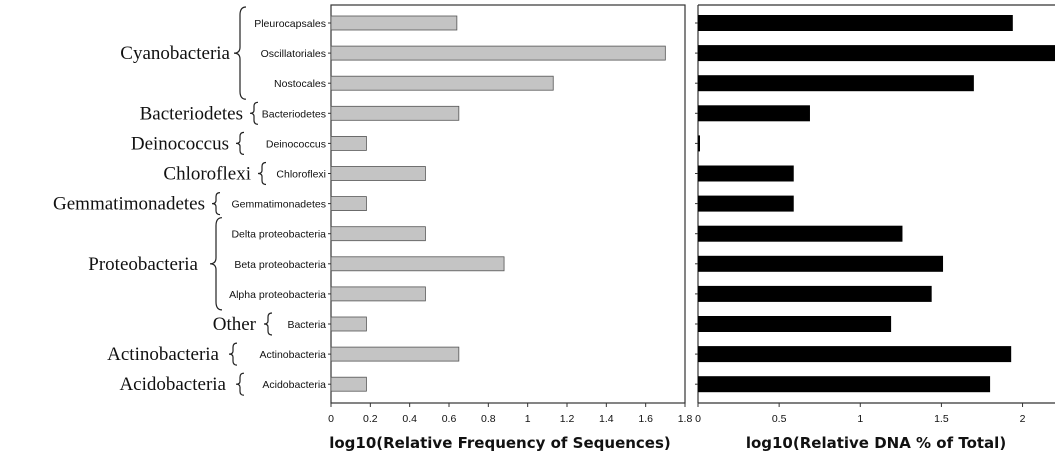 The image size is (1055, 457). What do you see at coordinates (779, 419) in the screenshot?
I see `right-x-tick-label: 0.5` at bounding box center [779, 419].